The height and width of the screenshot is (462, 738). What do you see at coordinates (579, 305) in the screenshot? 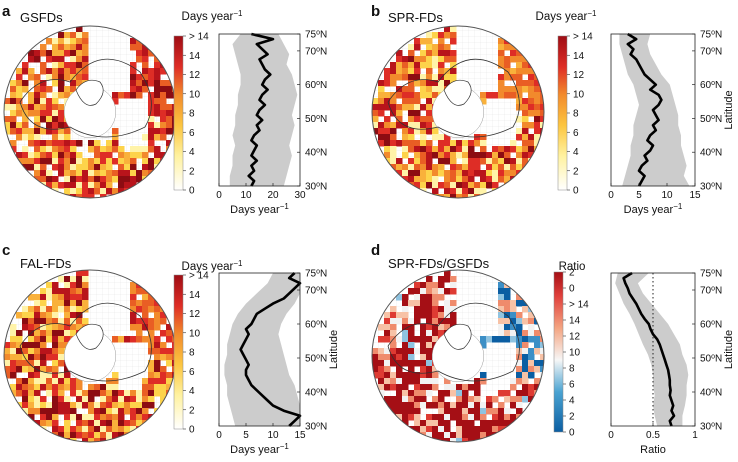
I see `colorbar-tick-label: > 14` at bounding box center [579, 305].